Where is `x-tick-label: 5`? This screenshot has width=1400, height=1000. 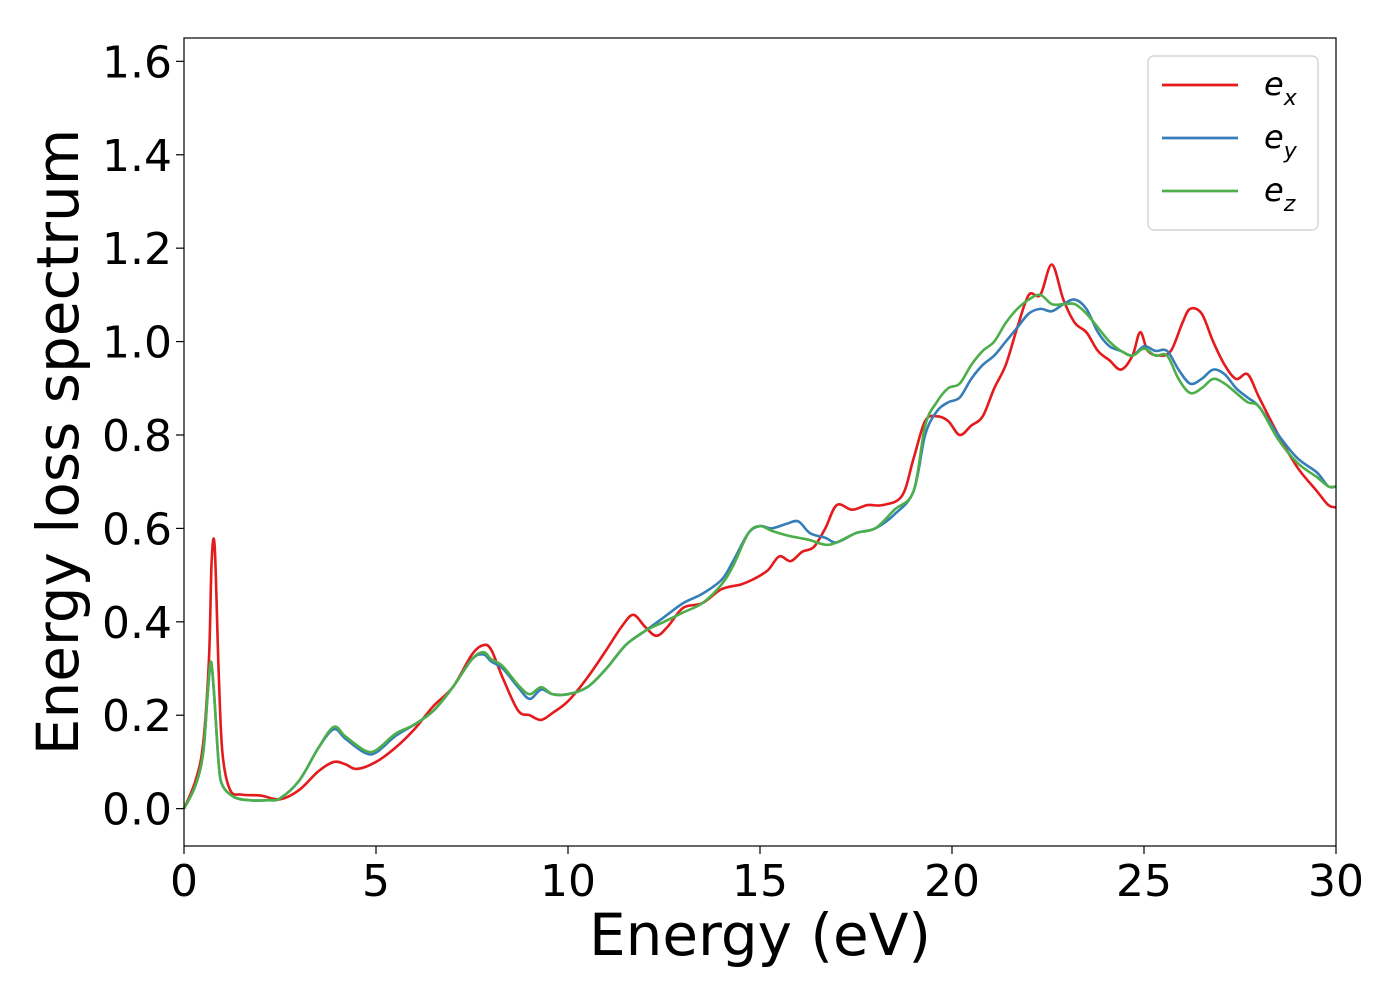 x-tick-label: 5 is located at coordinates (376, 881).